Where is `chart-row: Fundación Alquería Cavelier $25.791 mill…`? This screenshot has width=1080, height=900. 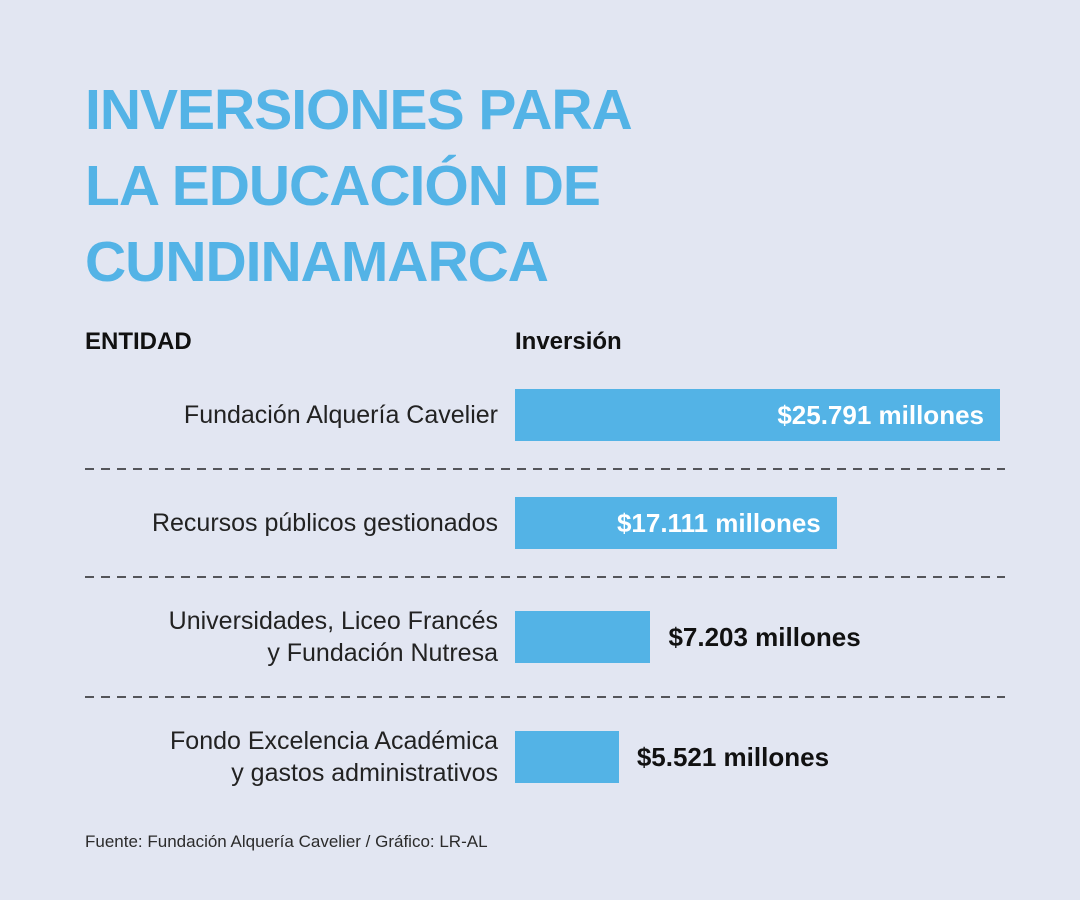
chart-row: Fundación Alquería Cavelier $25.791 mill… is located at coordinates (542, 415).